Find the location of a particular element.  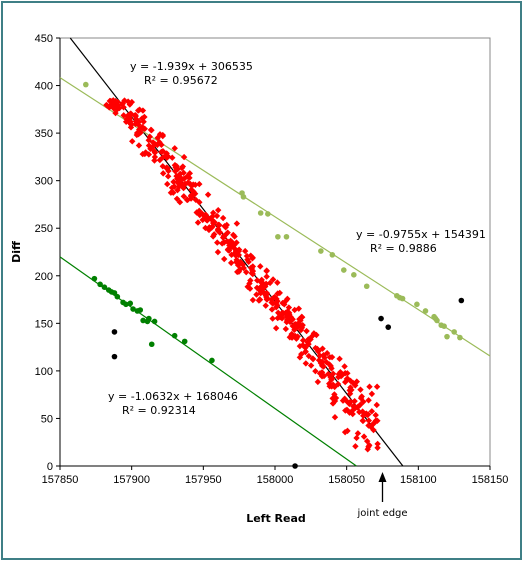

x-tick-label: 158000 is located at coordinates (275, 480).